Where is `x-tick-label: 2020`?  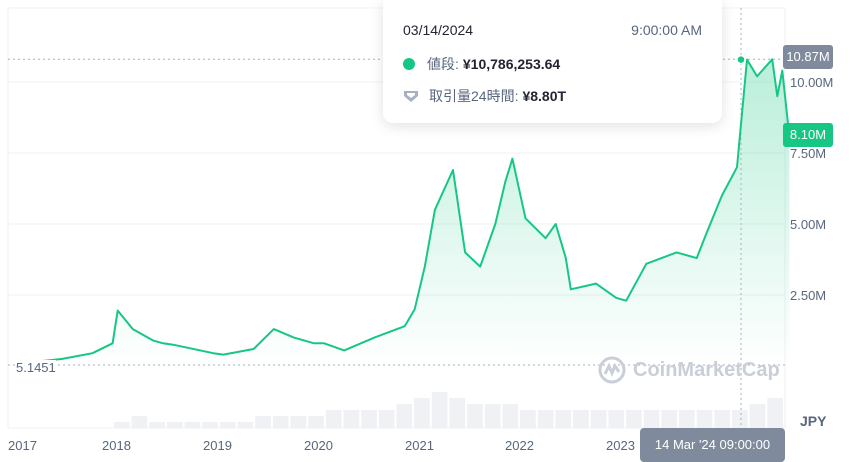
x-tick-label: 2020 is located at coordinates (318, 445).